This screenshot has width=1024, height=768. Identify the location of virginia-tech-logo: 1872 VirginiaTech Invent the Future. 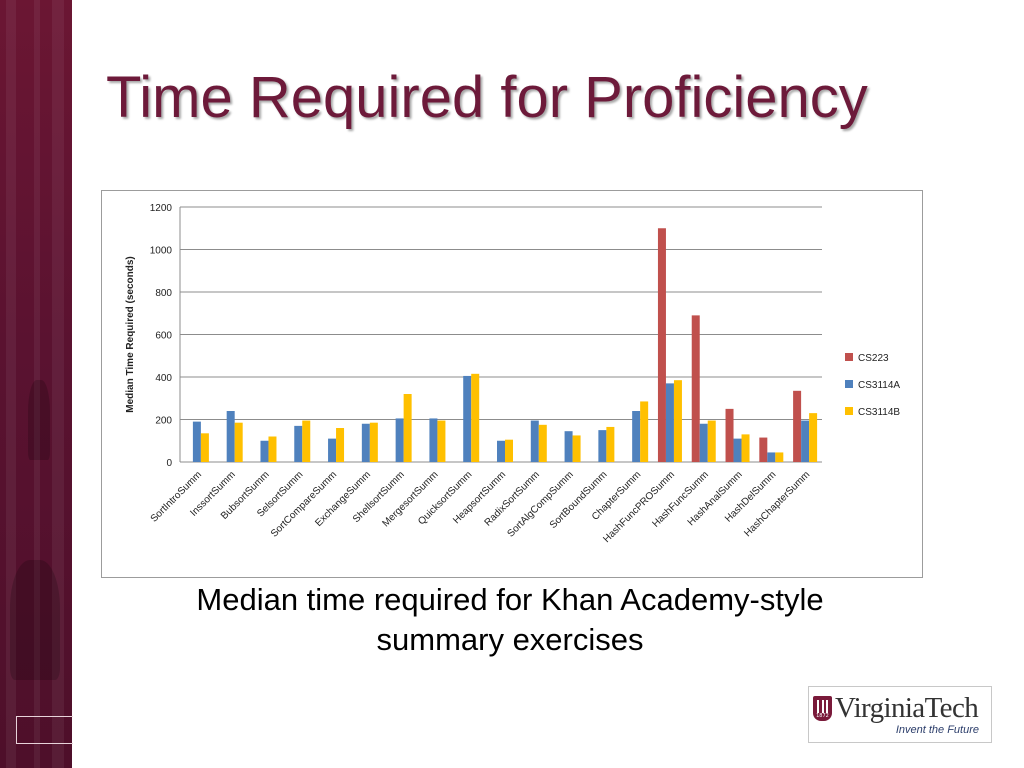
(900, 714).